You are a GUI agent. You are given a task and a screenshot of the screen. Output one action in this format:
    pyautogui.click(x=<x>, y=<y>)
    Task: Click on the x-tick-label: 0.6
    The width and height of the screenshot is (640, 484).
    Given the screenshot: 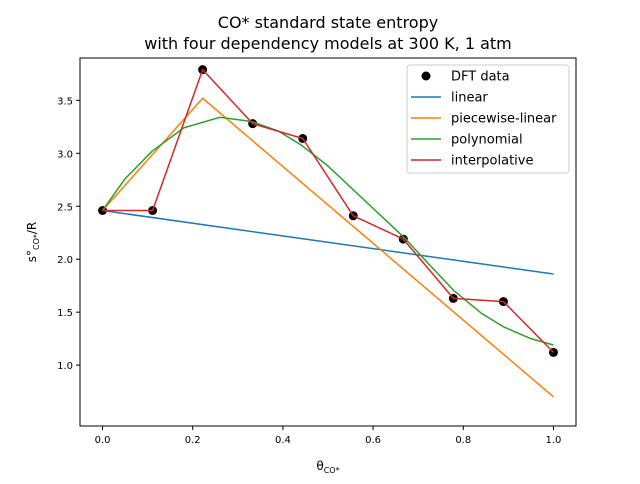 What is the action you would take?
    pyautogui.click(x=373, y=440)
    